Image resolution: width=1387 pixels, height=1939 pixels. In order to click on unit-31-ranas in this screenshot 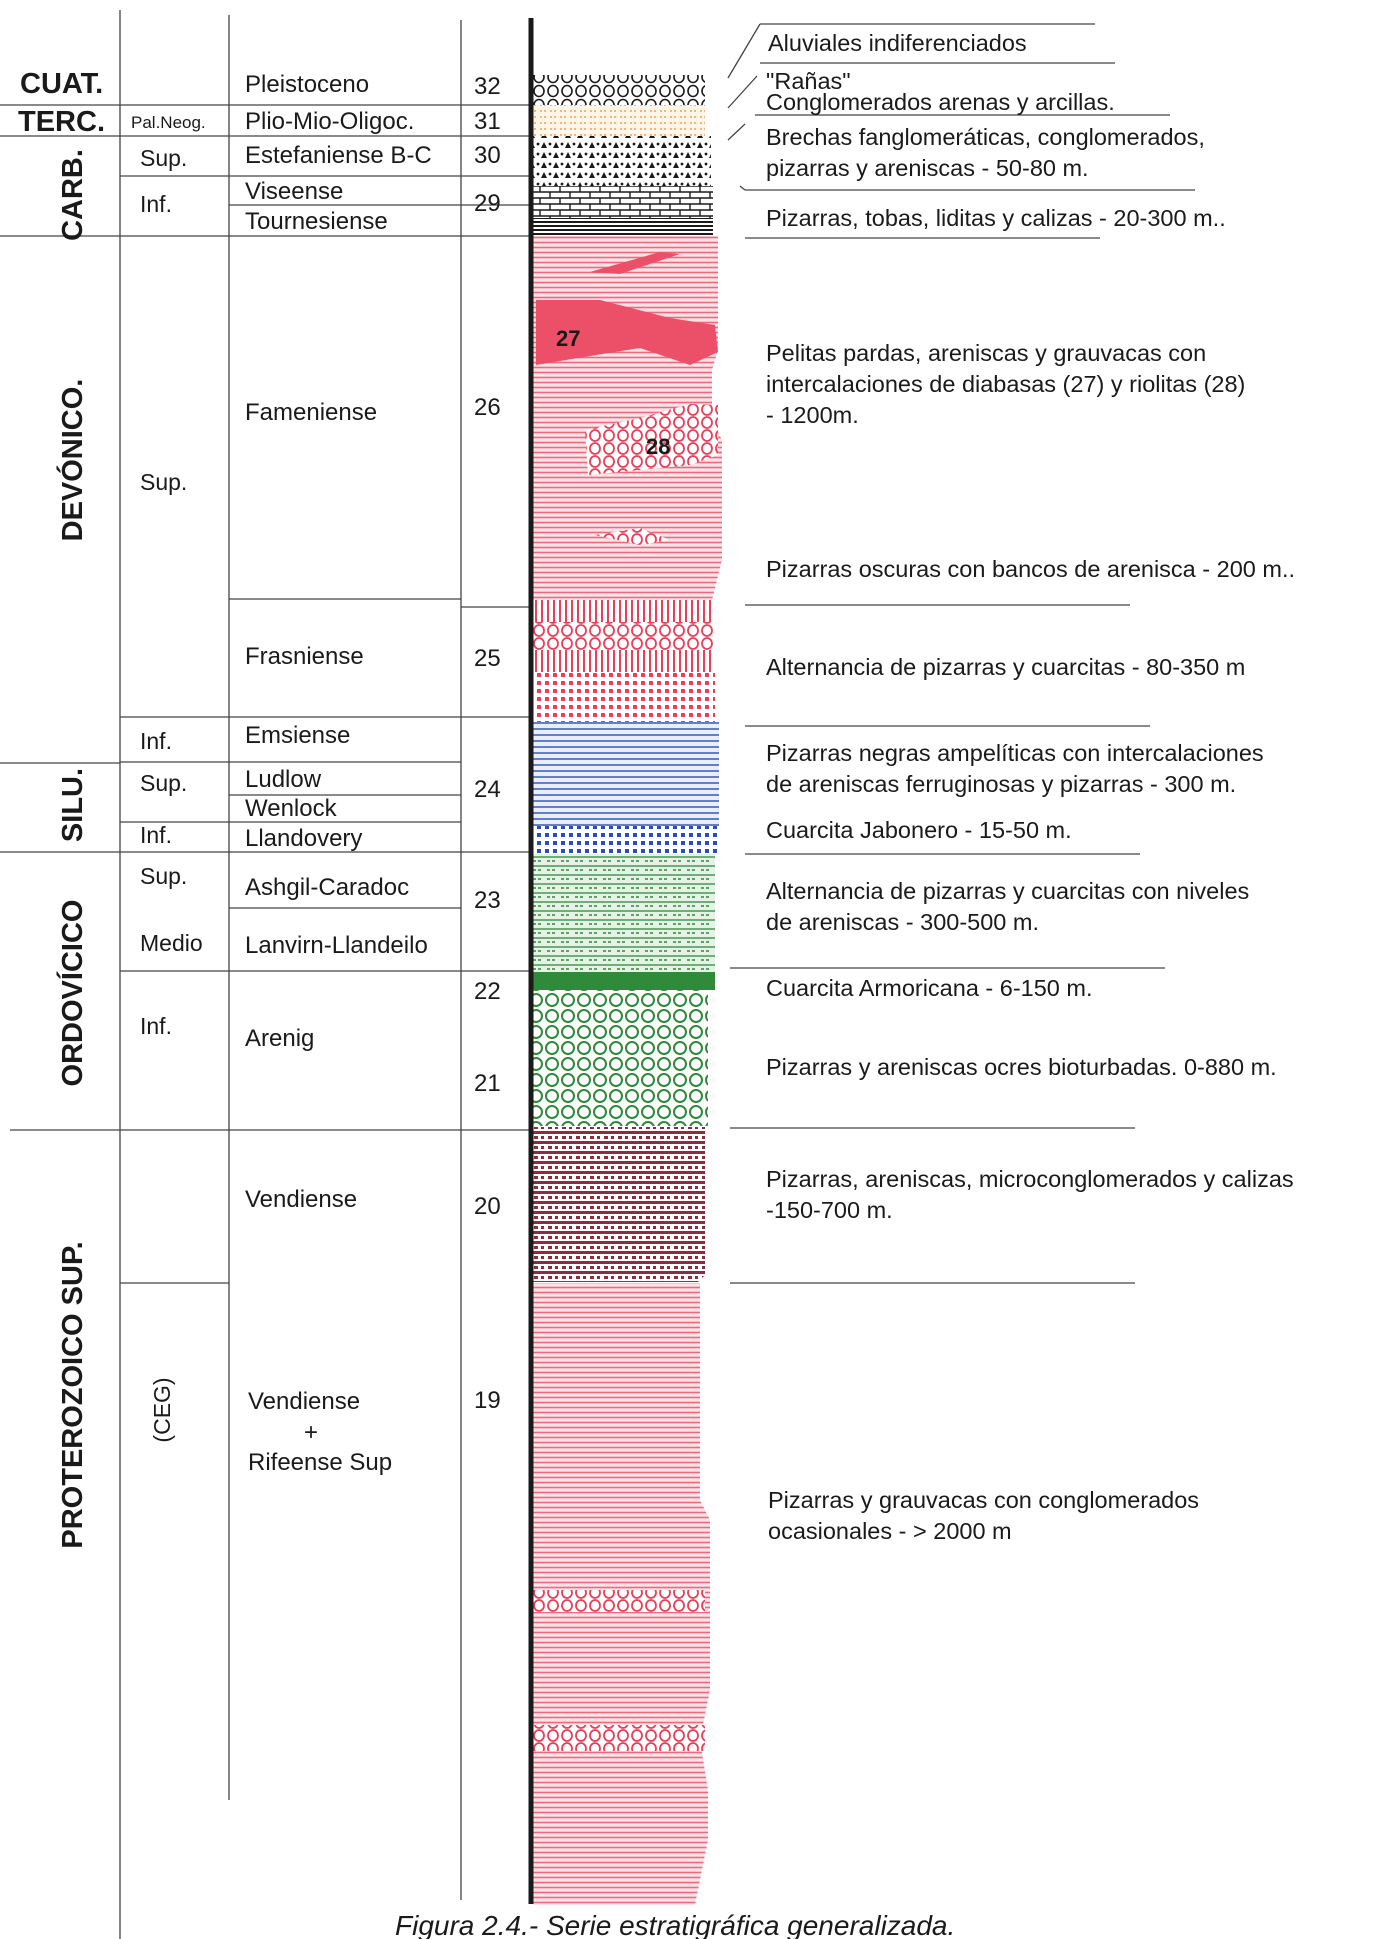, I will do `click(619, 120)`.